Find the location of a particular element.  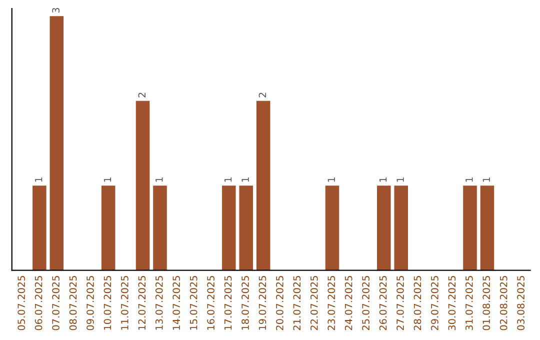

x-tick-label: 02.08.2025 is located at coordinates (504, 303).